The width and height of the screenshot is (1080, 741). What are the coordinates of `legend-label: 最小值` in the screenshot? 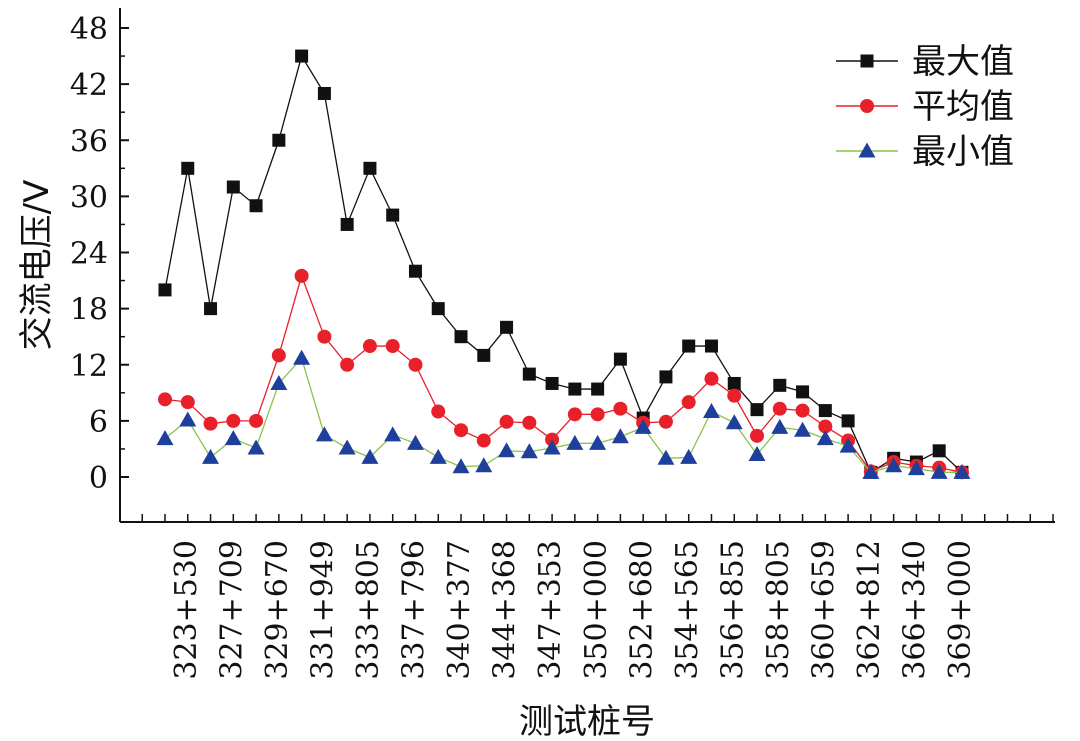 It's located at (963, 152).